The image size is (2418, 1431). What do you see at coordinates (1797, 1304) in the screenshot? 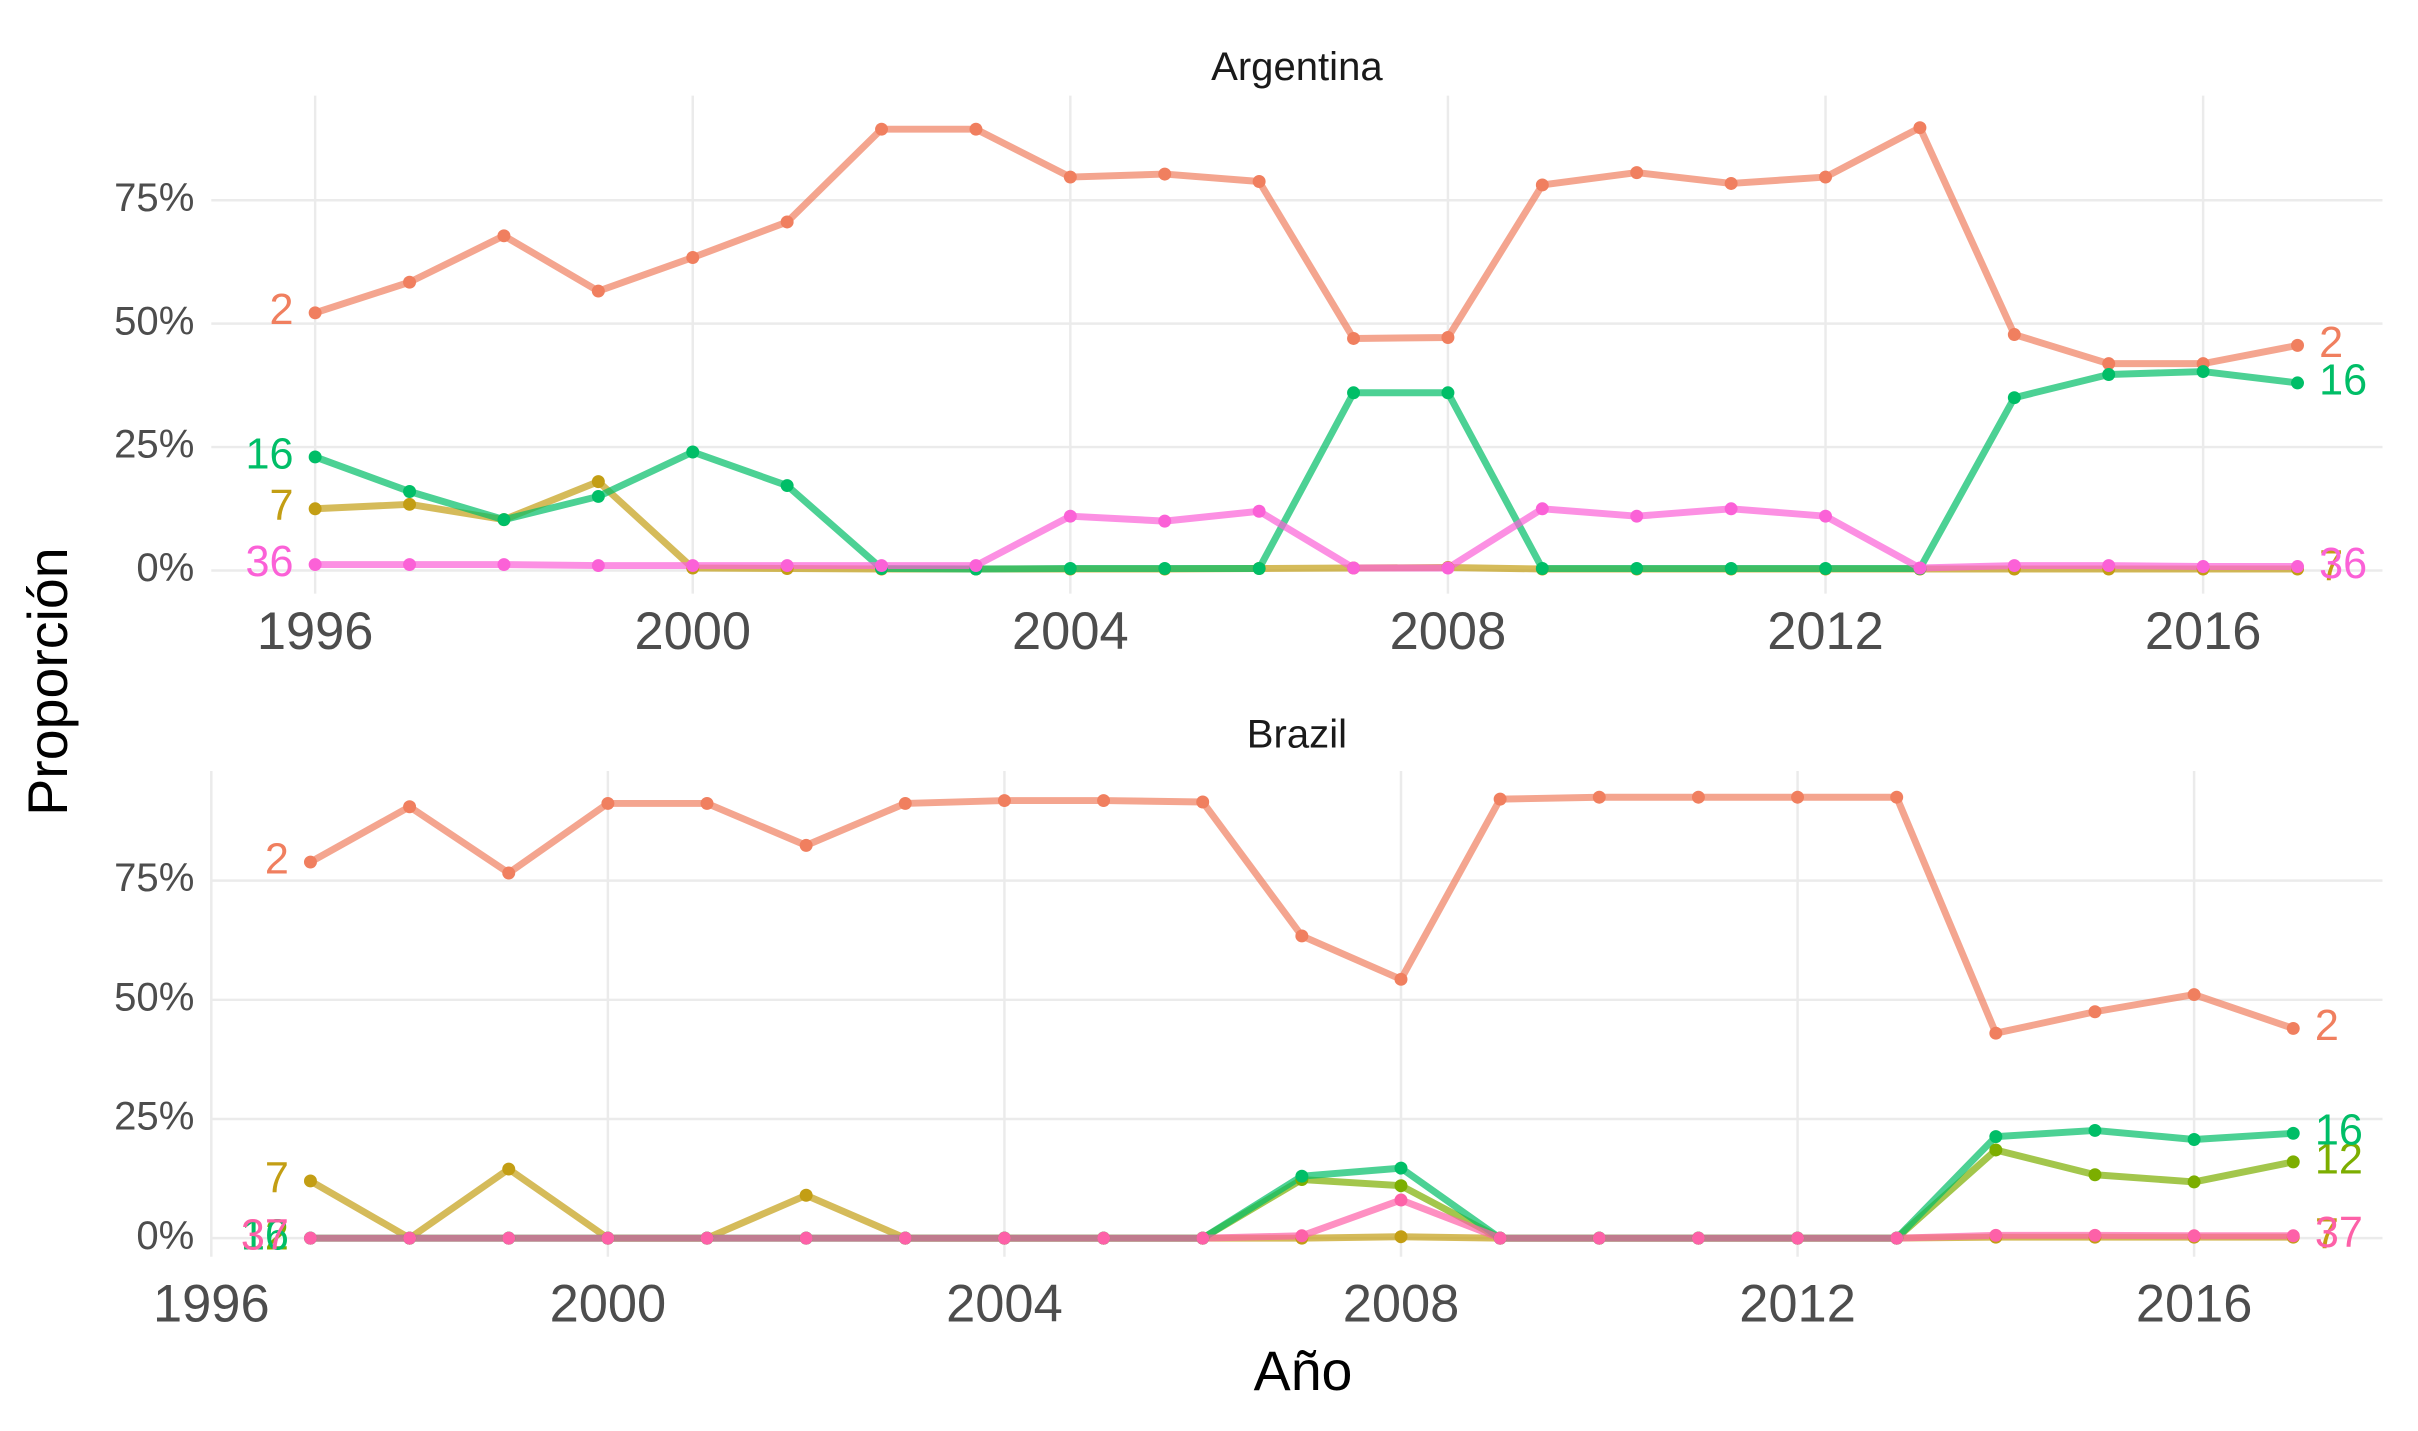
I see `x-tick-label: 2012` at bounding box center [1797, 1304].